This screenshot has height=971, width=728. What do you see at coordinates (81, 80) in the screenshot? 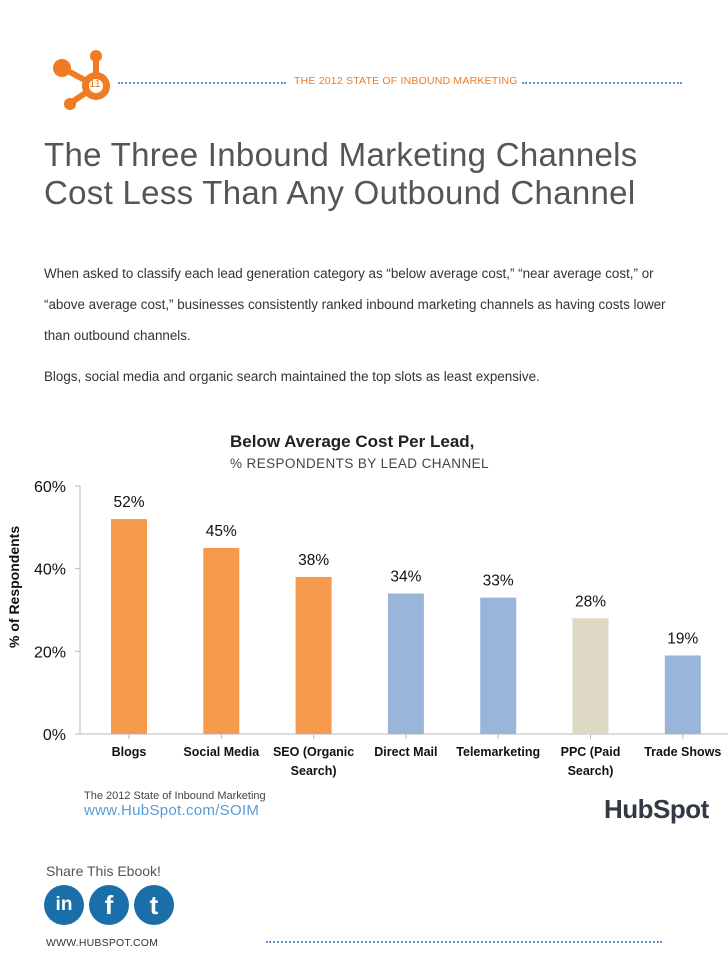
I see `hubspot-sprocket-logo` at bounding box center [81, 80].